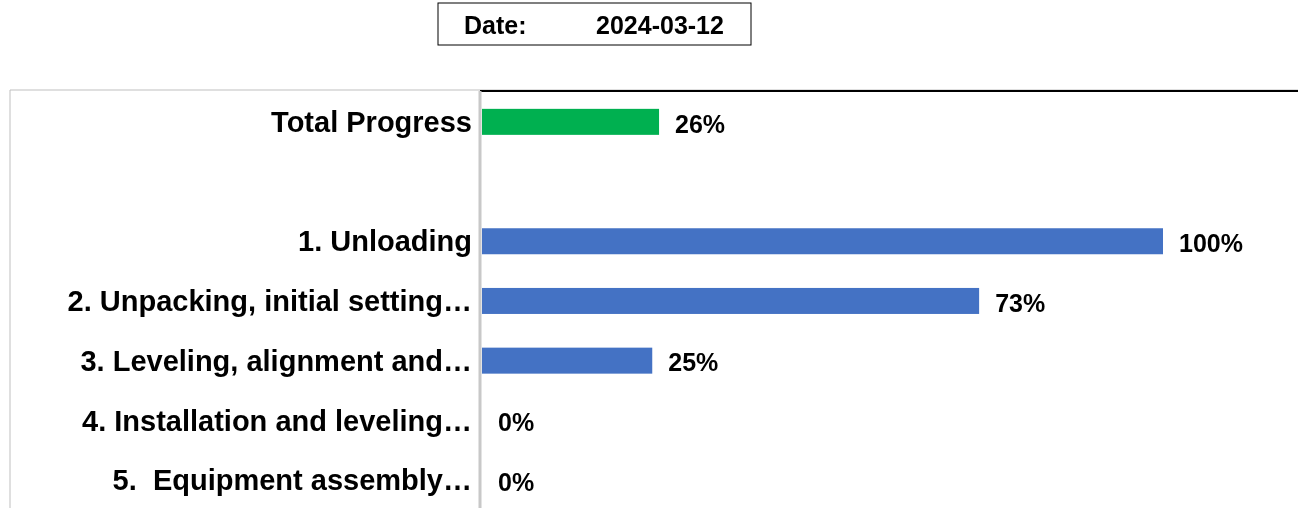 The width and height of the screenshot is (1308, 508). I want to click on y-tick-label: 1. Unloading, so click(385, 241).